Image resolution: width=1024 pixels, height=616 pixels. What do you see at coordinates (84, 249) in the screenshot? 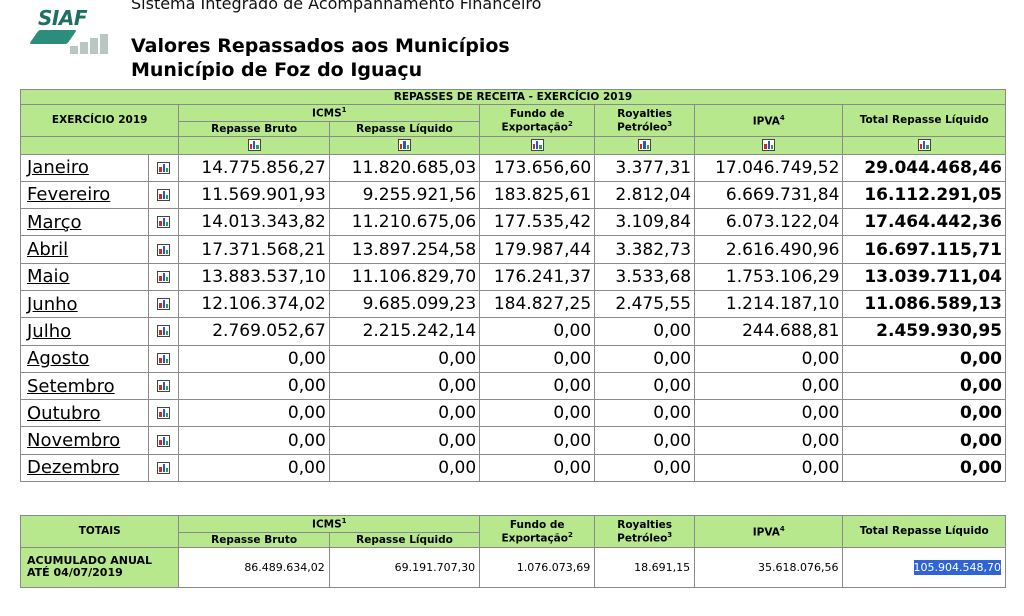
I see `month-cell: Abril` at bounding box center [84, 249].